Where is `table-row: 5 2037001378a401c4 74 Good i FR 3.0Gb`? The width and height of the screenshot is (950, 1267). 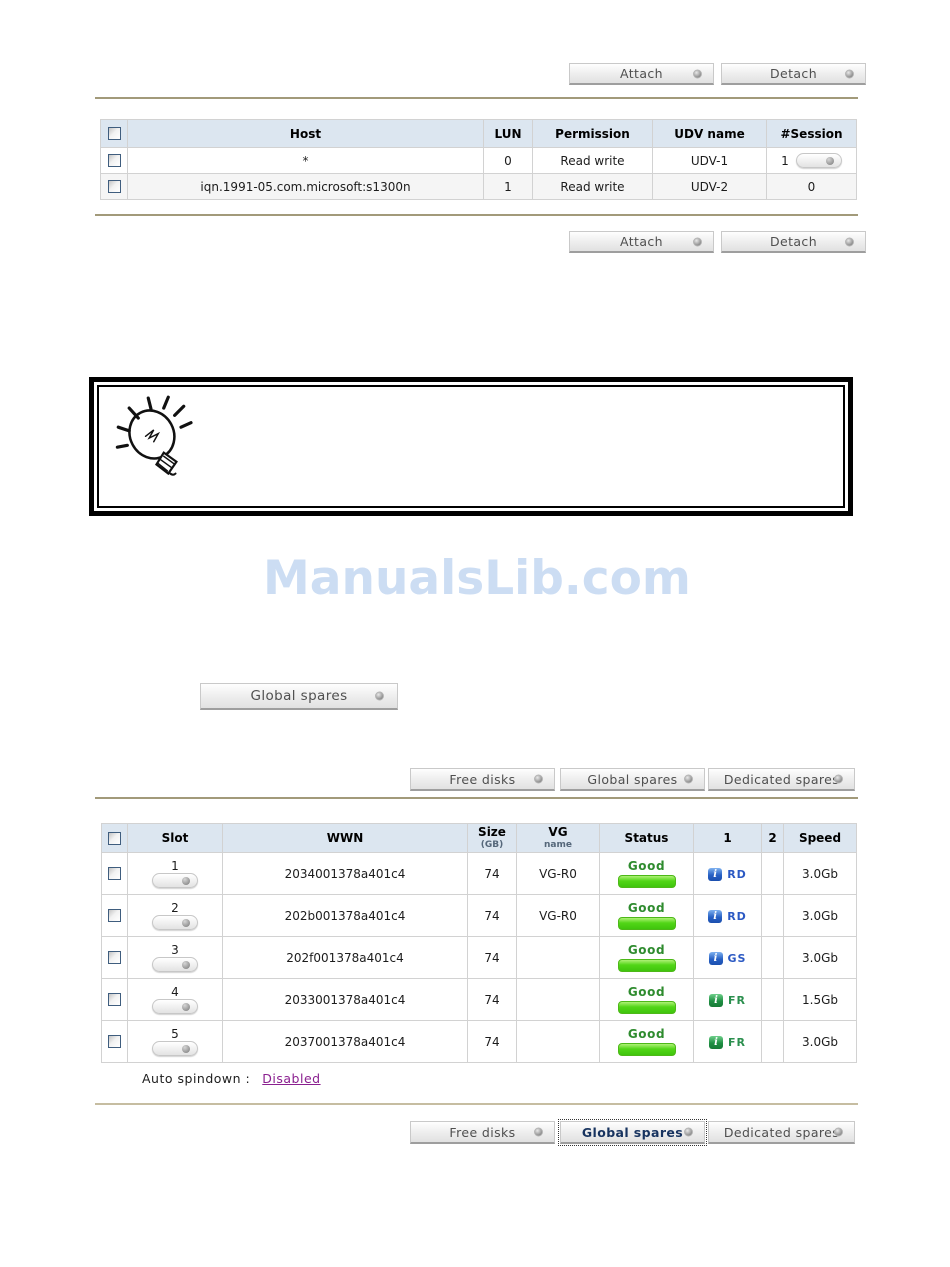
table-row: 5 2037001378a401c4 74 Good i FR 3.0Gb is located at coordinates (479, 1041).